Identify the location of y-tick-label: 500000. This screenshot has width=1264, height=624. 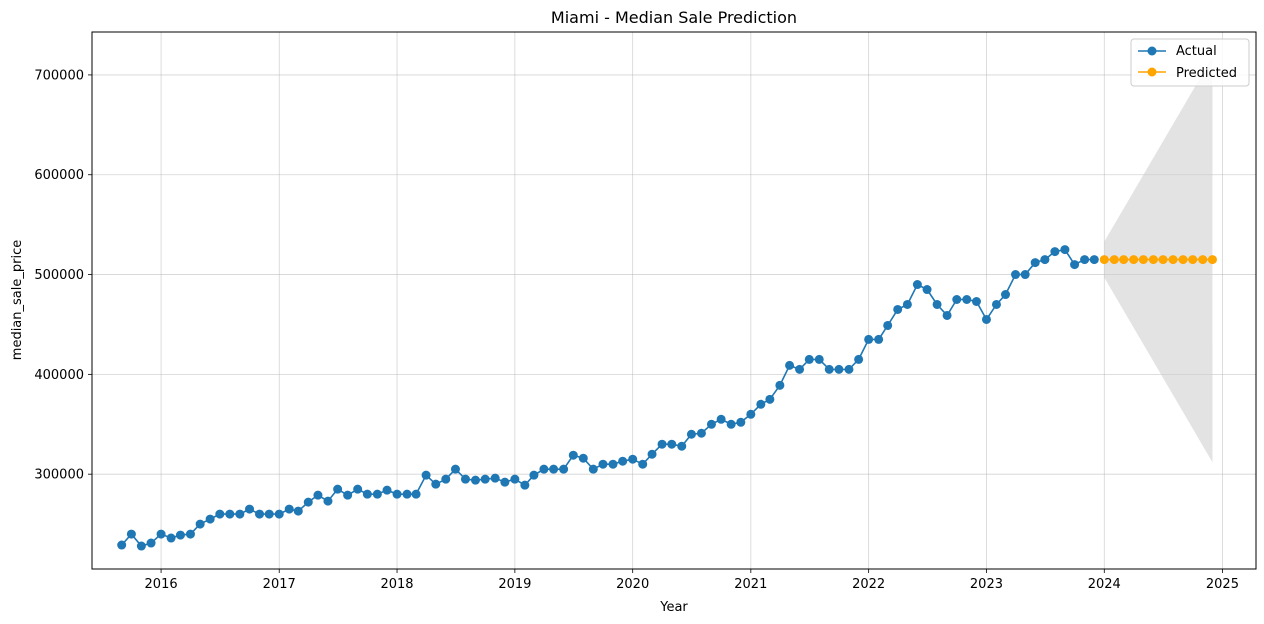
(59, 275).